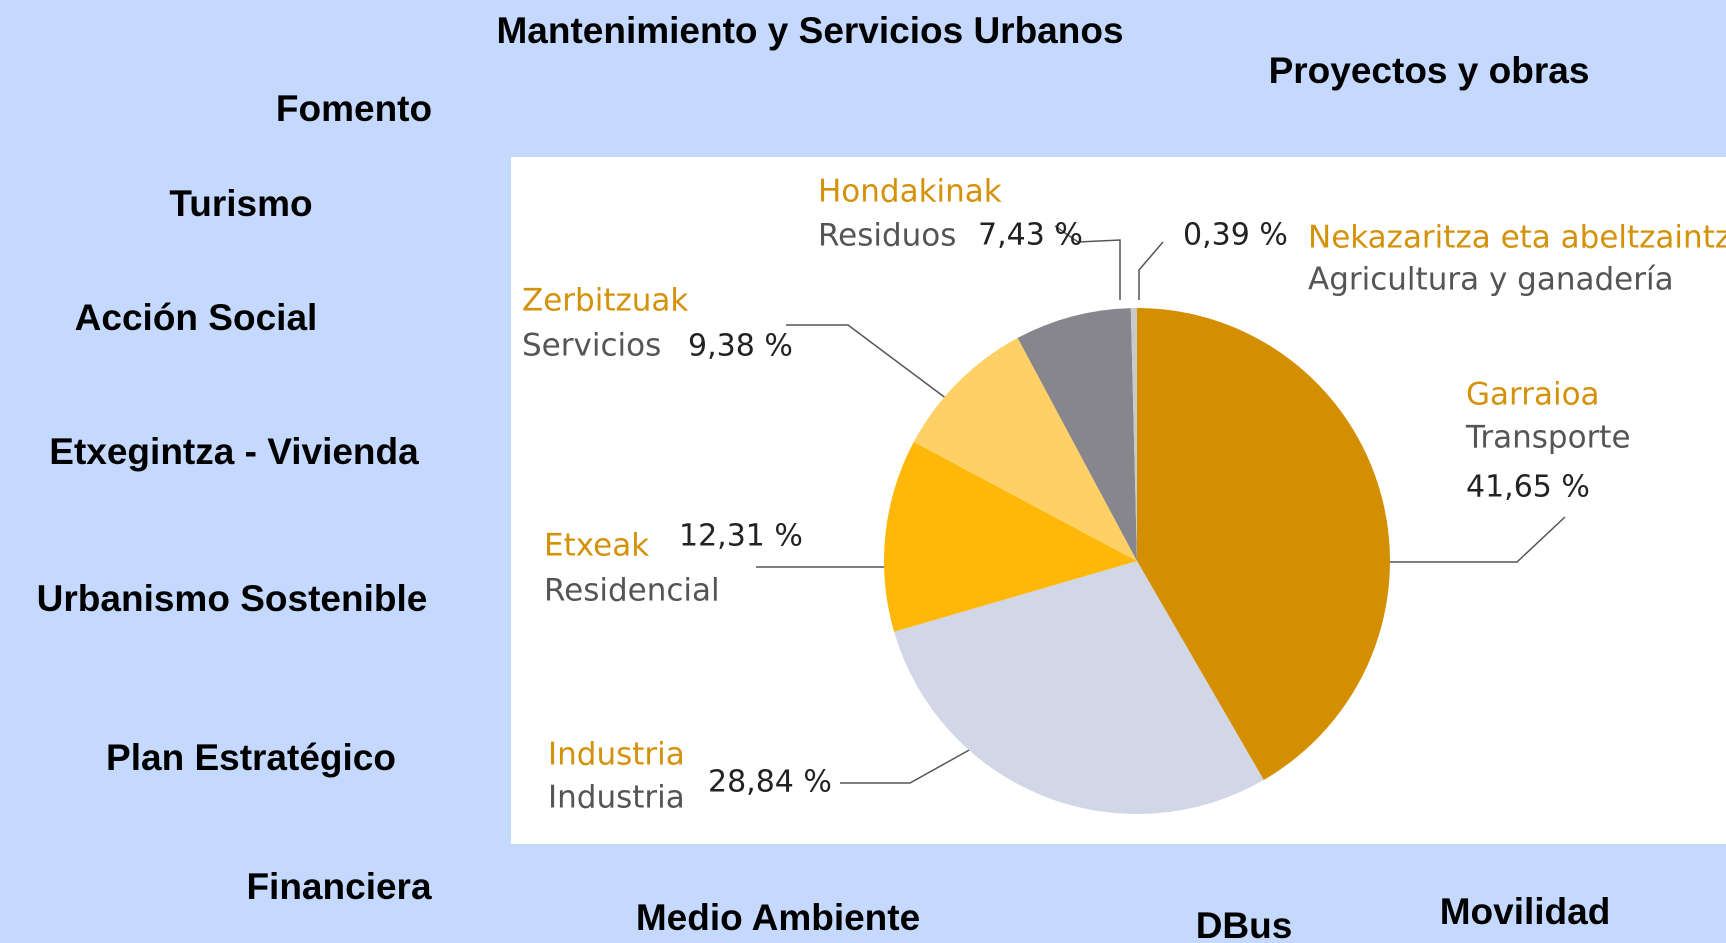 This screenshot has width=1726, height=943. I want to click on category-label-eu: Nekazaritza eta abeltzaintza, so click(1517, 238).